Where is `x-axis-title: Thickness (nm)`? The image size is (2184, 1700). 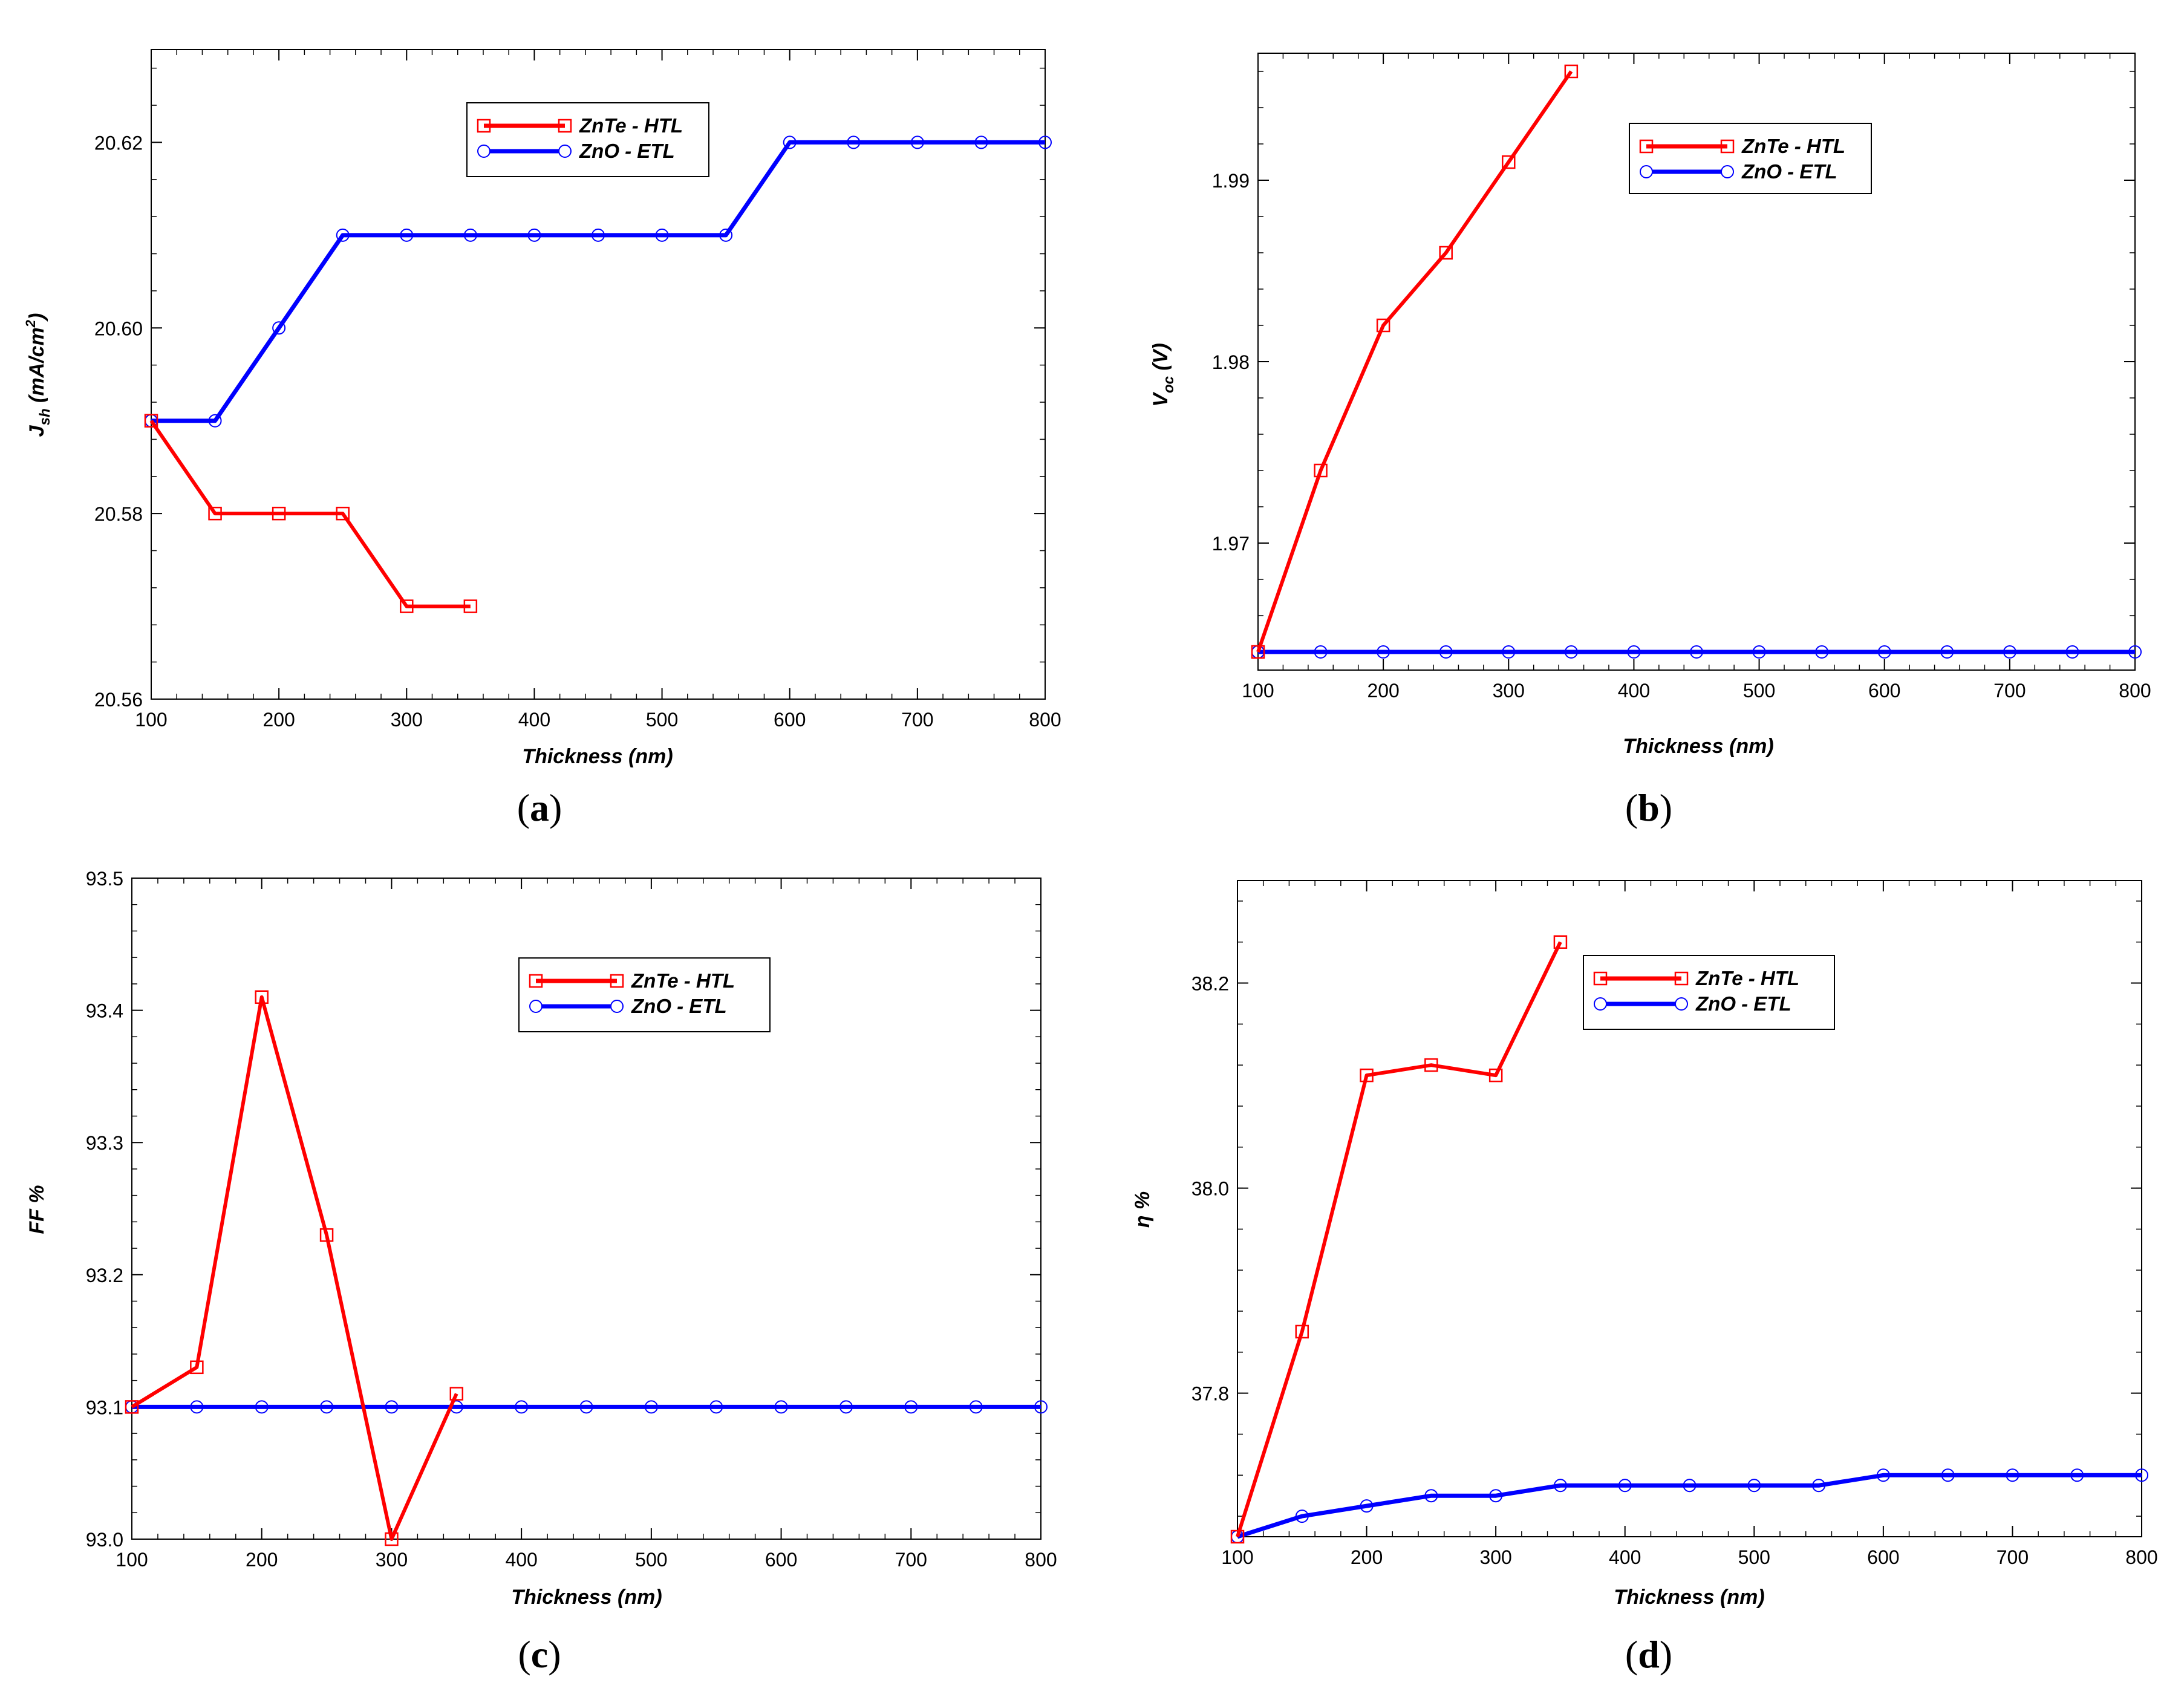 x-axis-title: Thickness (nm) is located at coordinates (597, 756).